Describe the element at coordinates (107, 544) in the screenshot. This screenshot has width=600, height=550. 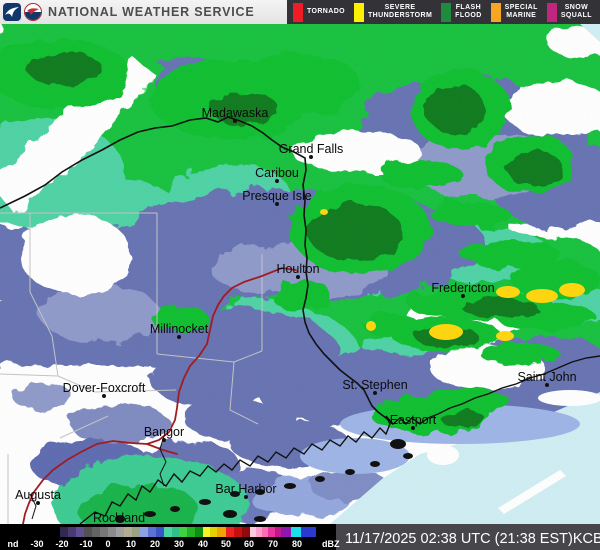
I see `scale-tick-0: 0` at that location.